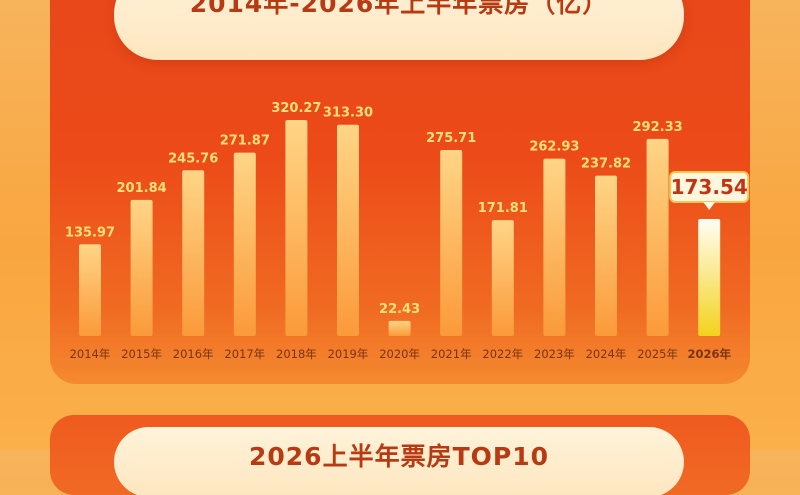 This screenshot has width=800, height=495. I want to click on value-label-2024年: 237.82, so click(606, 164).